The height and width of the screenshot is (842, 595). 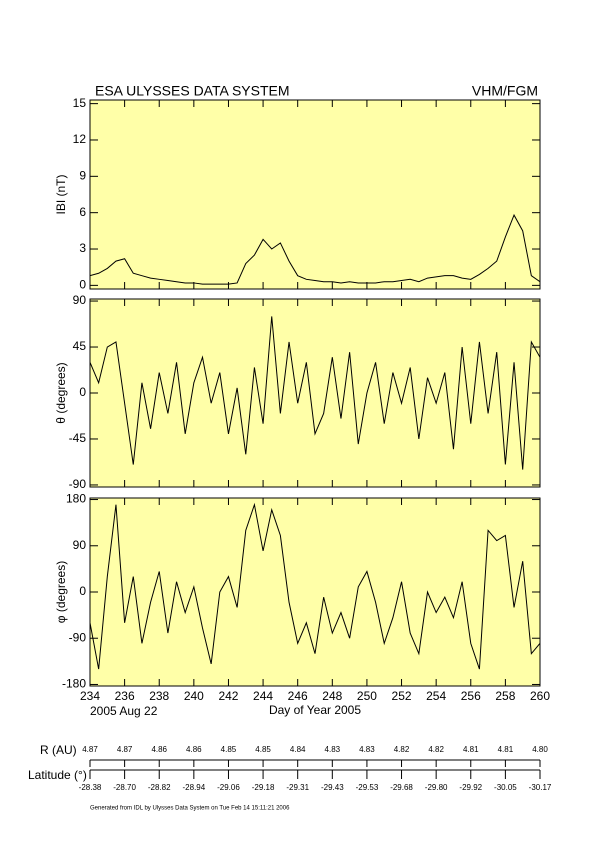 I want to click on x-axis-label: Day of Year 2005, so click(x=315, y=710).